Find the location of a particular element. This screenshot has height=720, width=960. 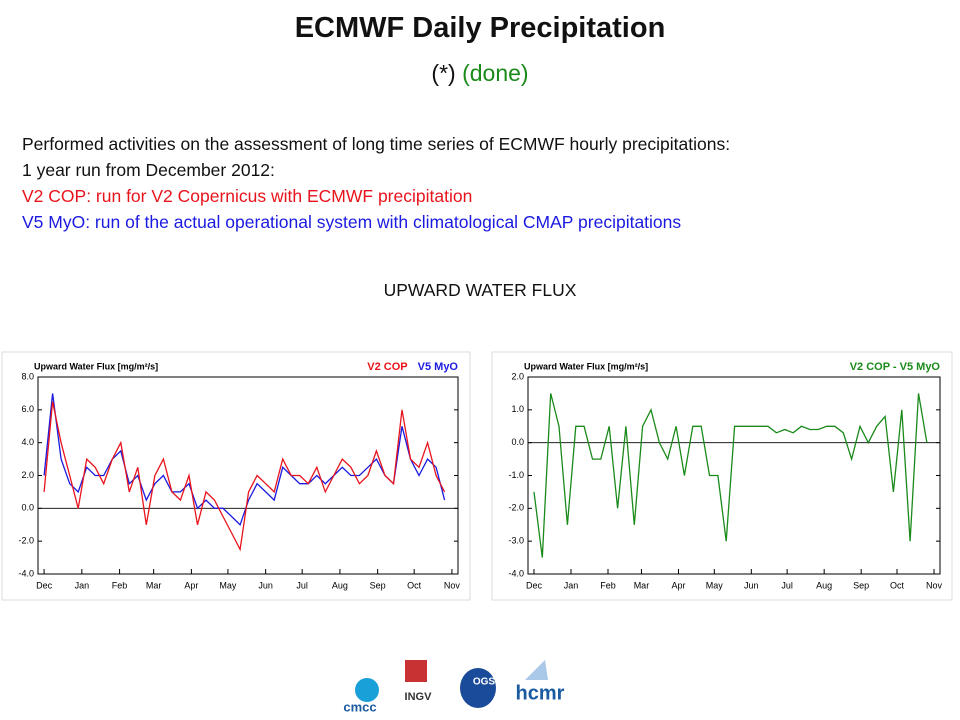

slide-subtitle: (*) (done) is located at coordinates (480, 73).